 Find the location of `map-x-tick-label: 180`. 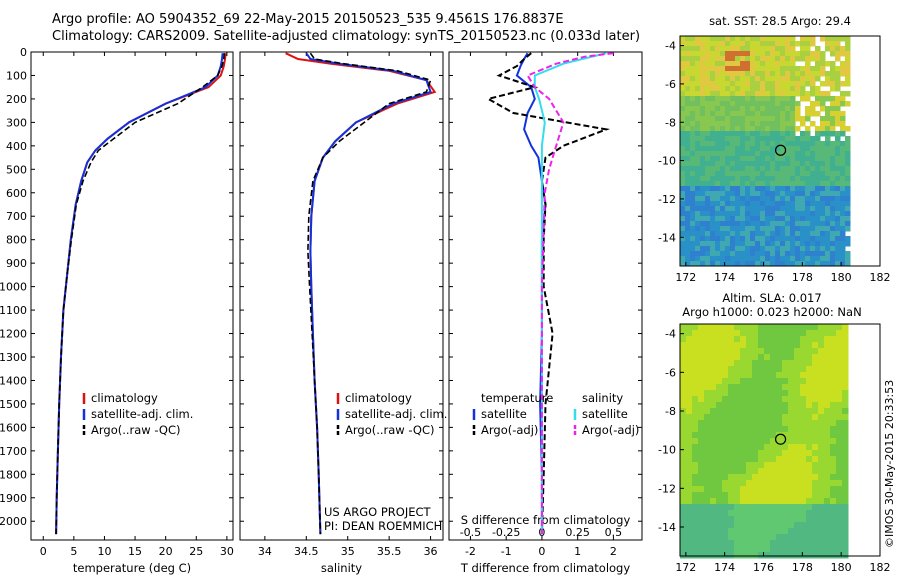

map-x-tick-label: 180 is located at coordinates (841, 567).